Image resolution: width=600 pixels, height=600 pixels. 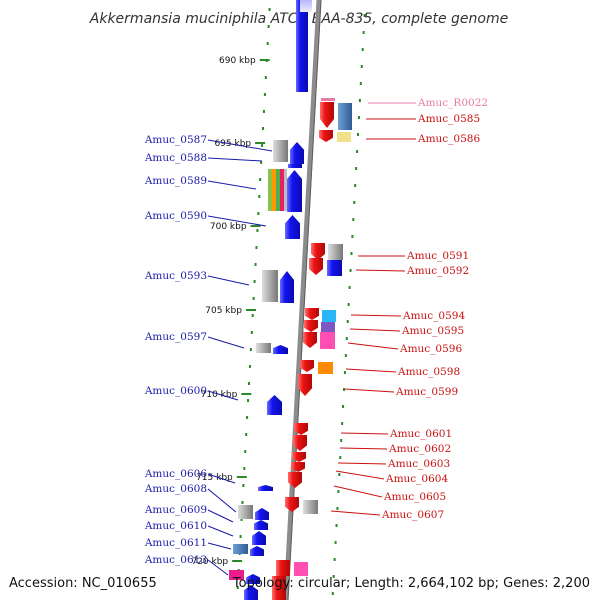 I want to click on gene-label: Amuc_0608, so click(x=175, y=489).